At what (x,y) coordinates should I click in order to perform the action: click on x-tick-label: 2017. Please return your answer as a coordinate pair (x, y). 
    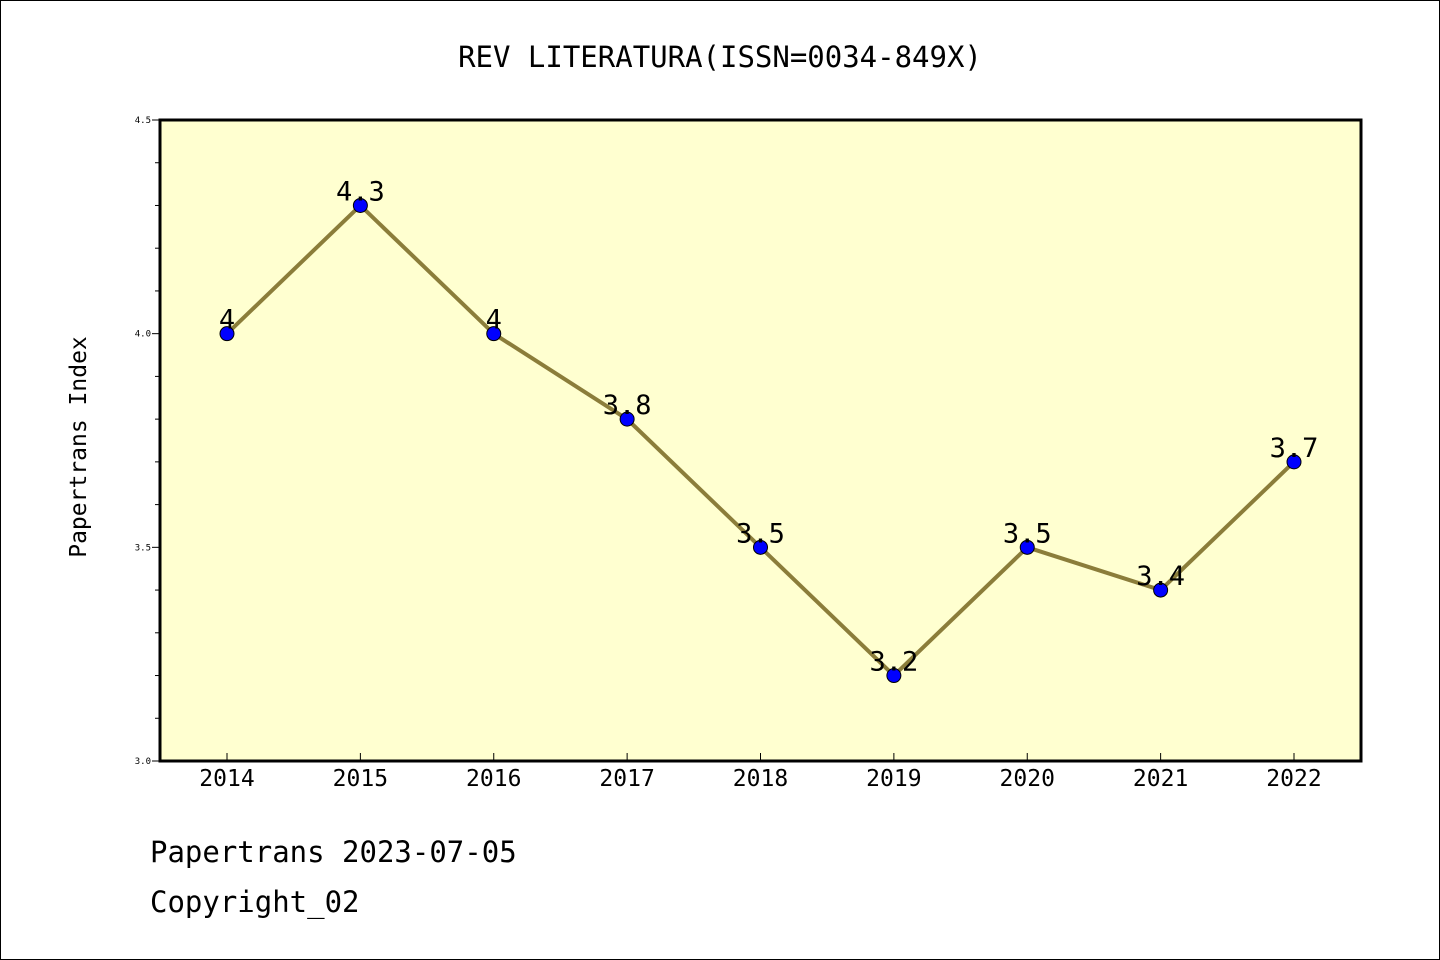
    Looking at the image, I should click on (626, 779).